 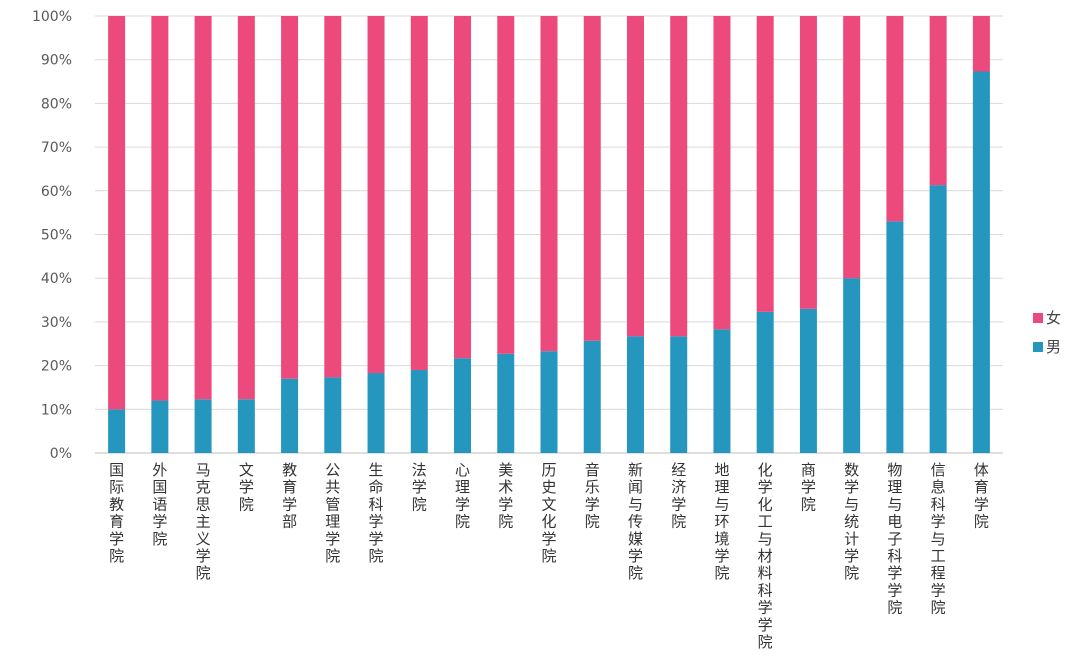 What do you see at coordinates (52, 17) in the screenshot?
I see `y-tick-label: 100%` at bounding box center [52, 17].